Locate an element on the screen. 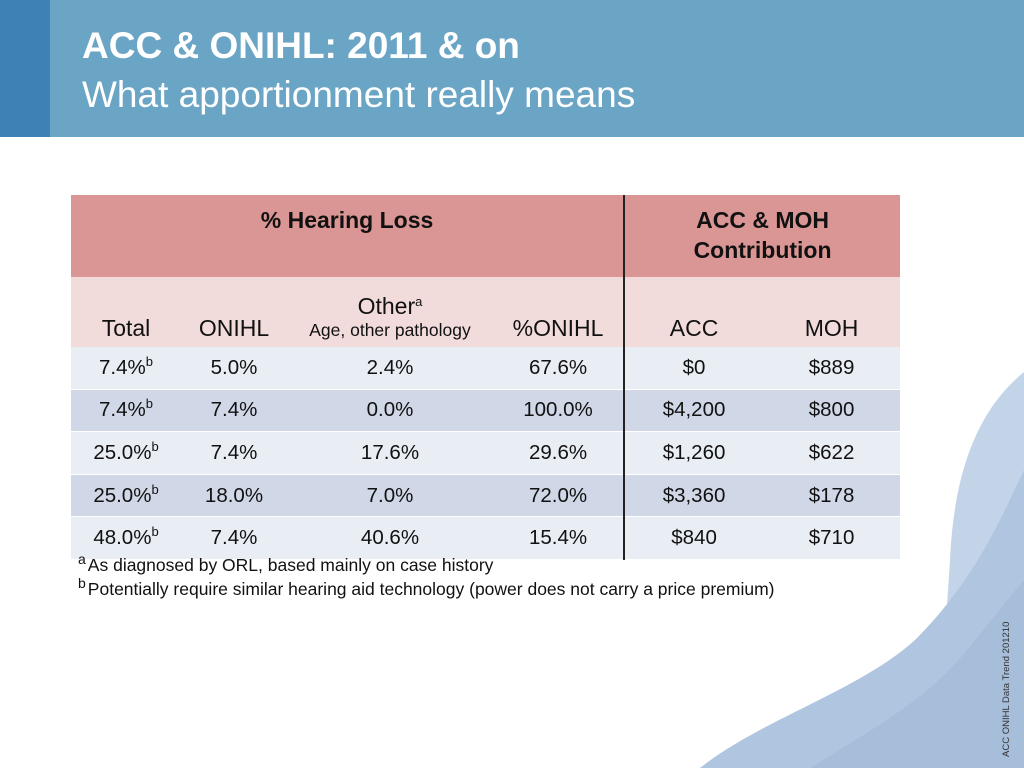  table-row: 25.0%b 7.4% 17.6% 29.6% $1,260 $622 is located at coordinates (486, 453).